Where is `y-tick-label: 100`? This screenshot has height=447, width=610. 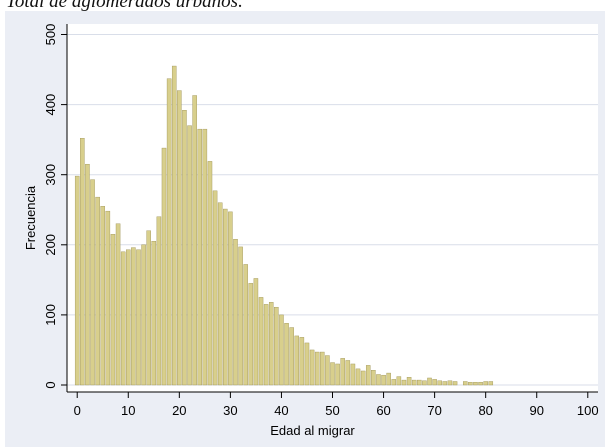
y-tick-label: 100 is located at coordinates (50, 315).